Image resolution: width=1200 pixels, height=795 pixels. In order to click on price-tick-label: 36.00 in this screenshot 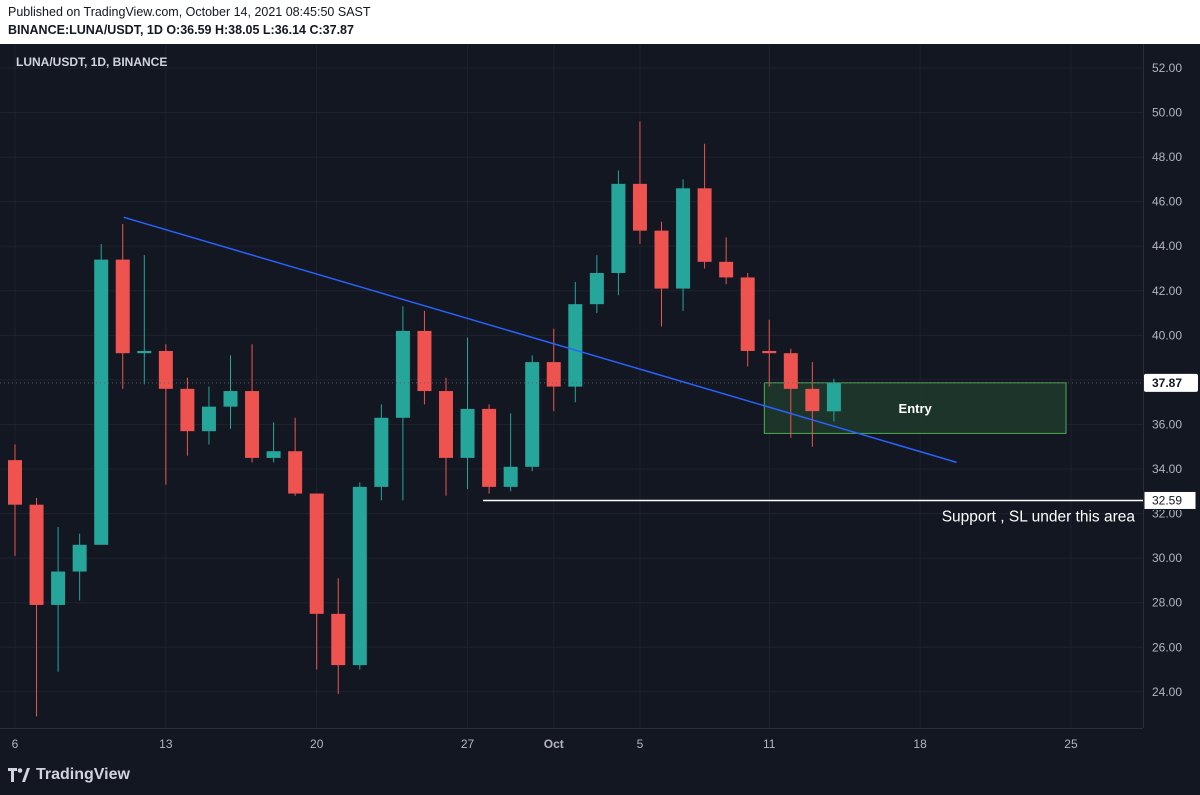, I will do `click(1167, 424)`.